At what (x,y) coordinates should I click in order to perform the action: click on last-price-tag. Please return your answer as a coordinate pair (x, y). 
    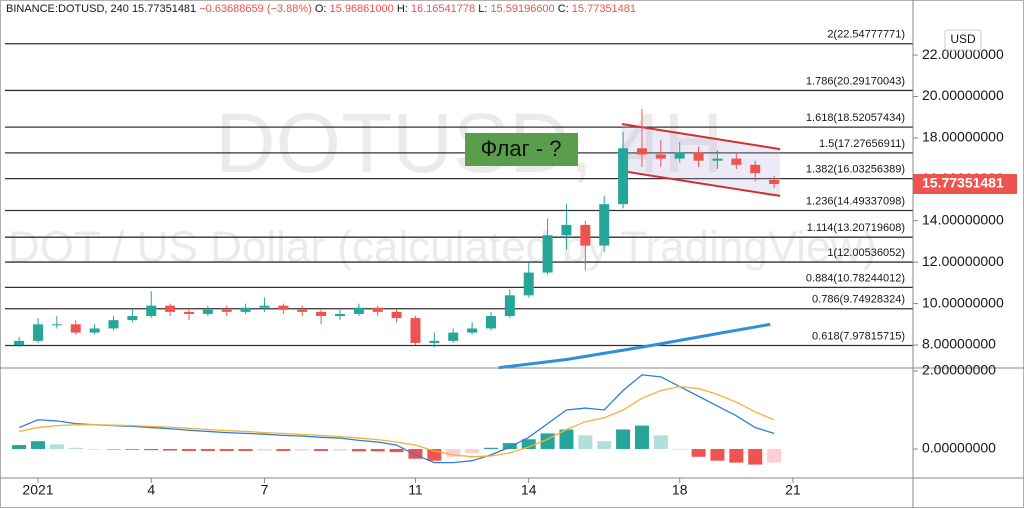
    Looking at the image, I should click on (965, 184).